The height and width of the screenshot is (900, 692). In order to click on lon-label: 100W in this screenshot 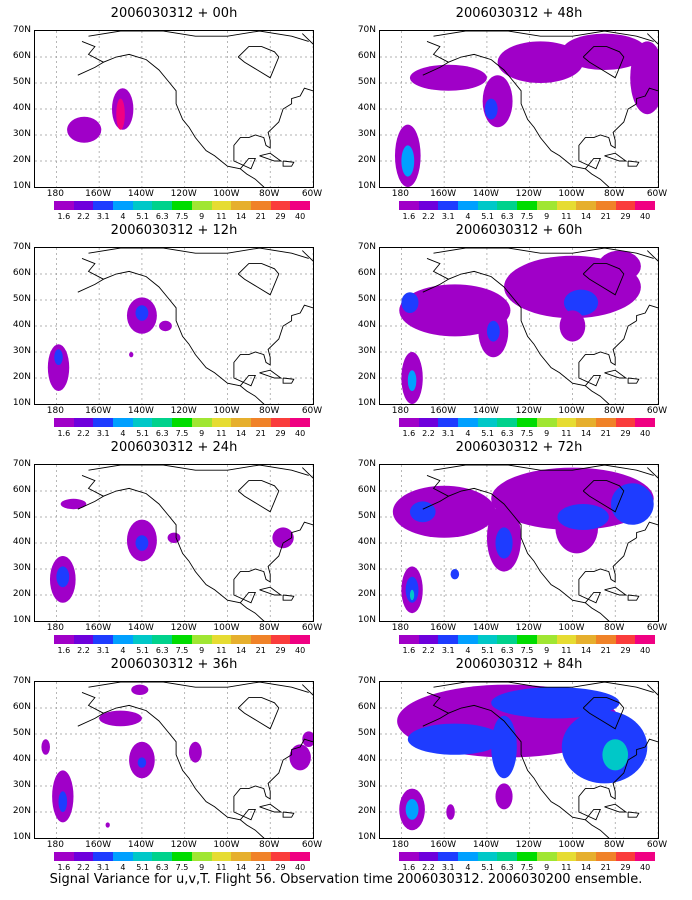, I will do `click(226, 194)`.